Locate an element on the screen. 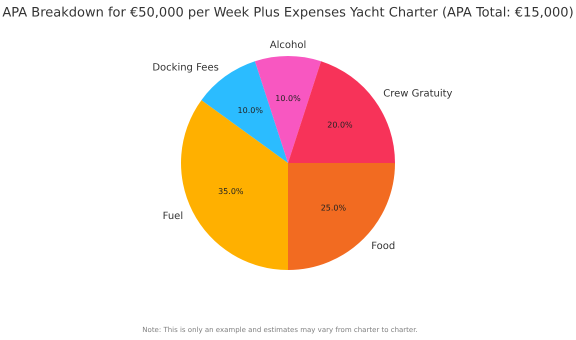  slice-label: Docking Fees is located at coordinates (185, 68).